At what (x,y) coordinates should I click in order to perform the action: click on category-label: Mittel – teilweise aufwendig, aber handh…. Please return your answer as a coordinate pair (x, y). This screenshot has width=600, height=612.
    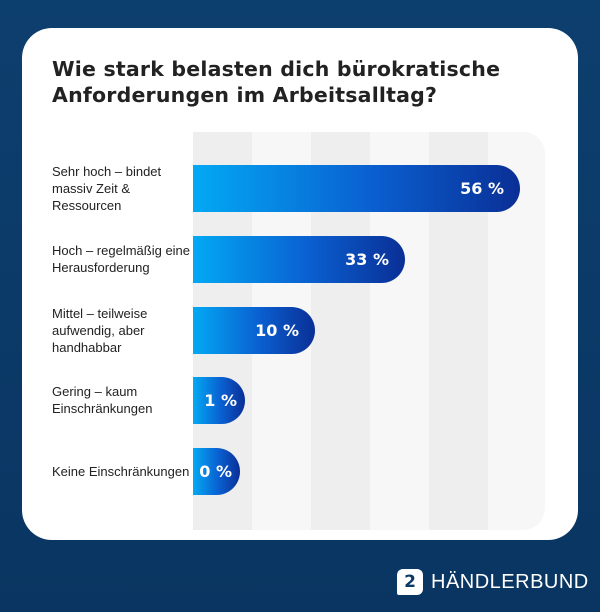
    Looking at the image, I should click on (100, 330).